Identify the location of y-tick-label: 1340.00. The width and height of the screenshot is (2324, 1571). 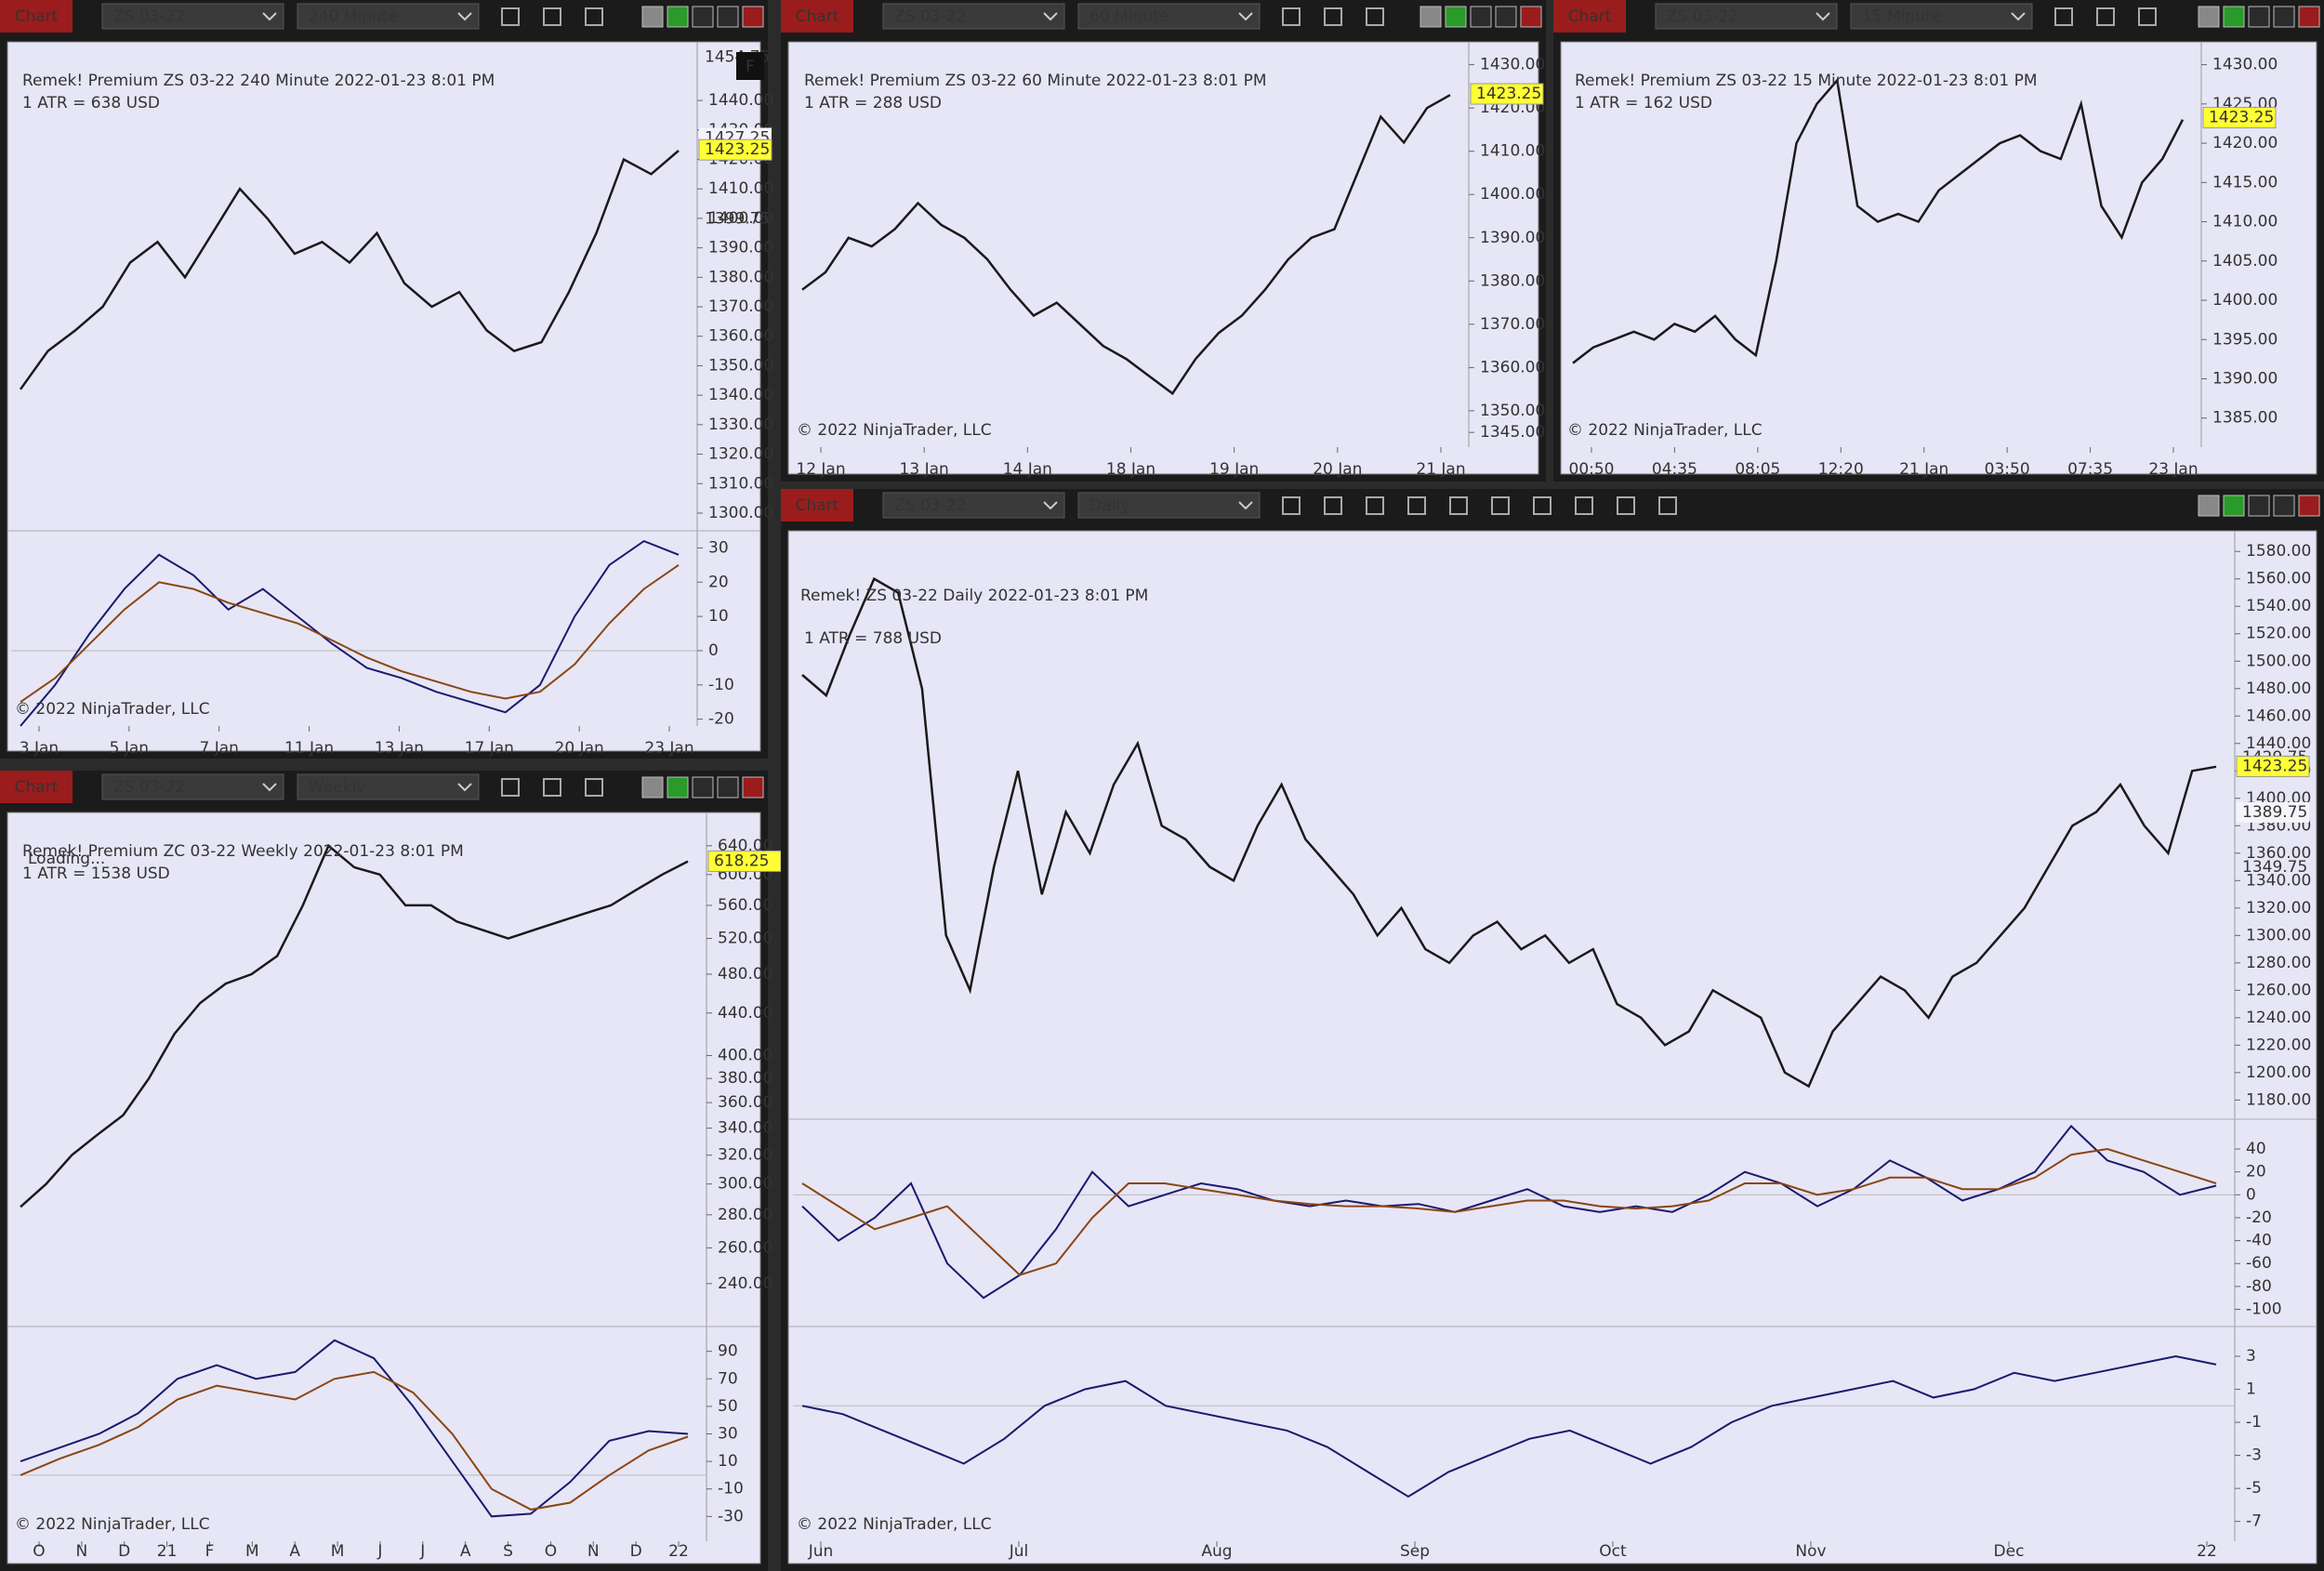
(740, 395).